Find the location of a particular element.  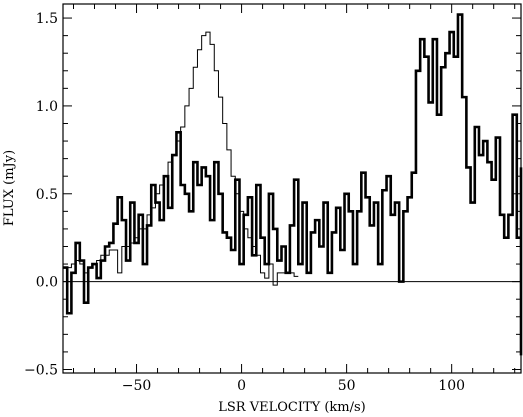

x-tick-label: 0 is located at coordinates (241, 386).